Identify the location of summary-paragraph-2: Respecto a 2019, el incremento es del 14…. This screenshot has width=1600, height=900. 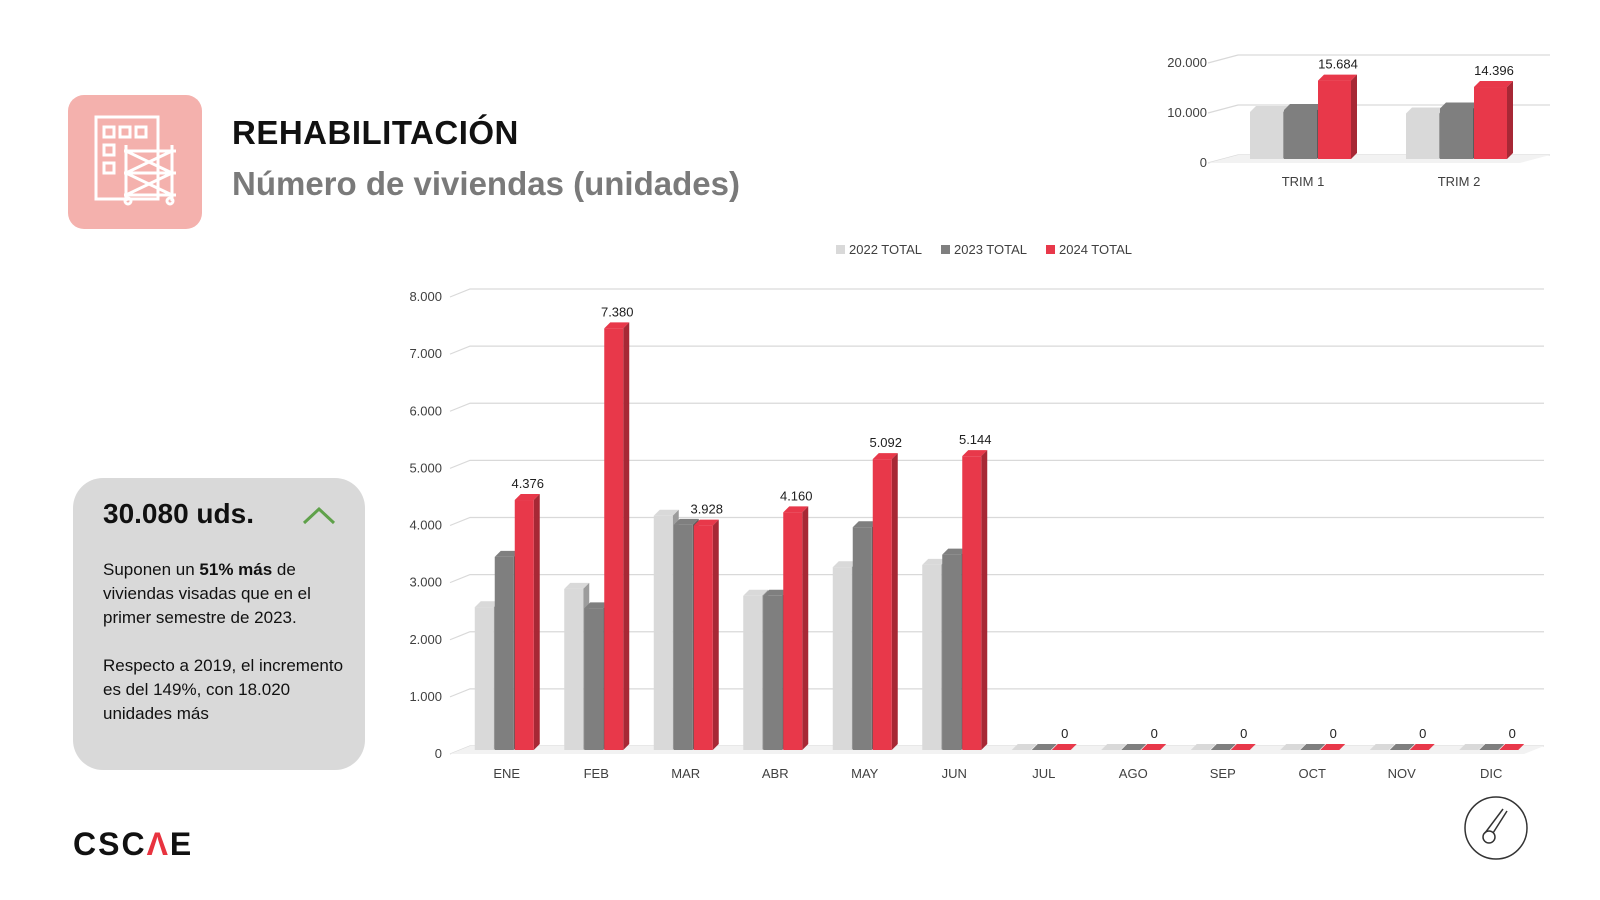
(223, 689).